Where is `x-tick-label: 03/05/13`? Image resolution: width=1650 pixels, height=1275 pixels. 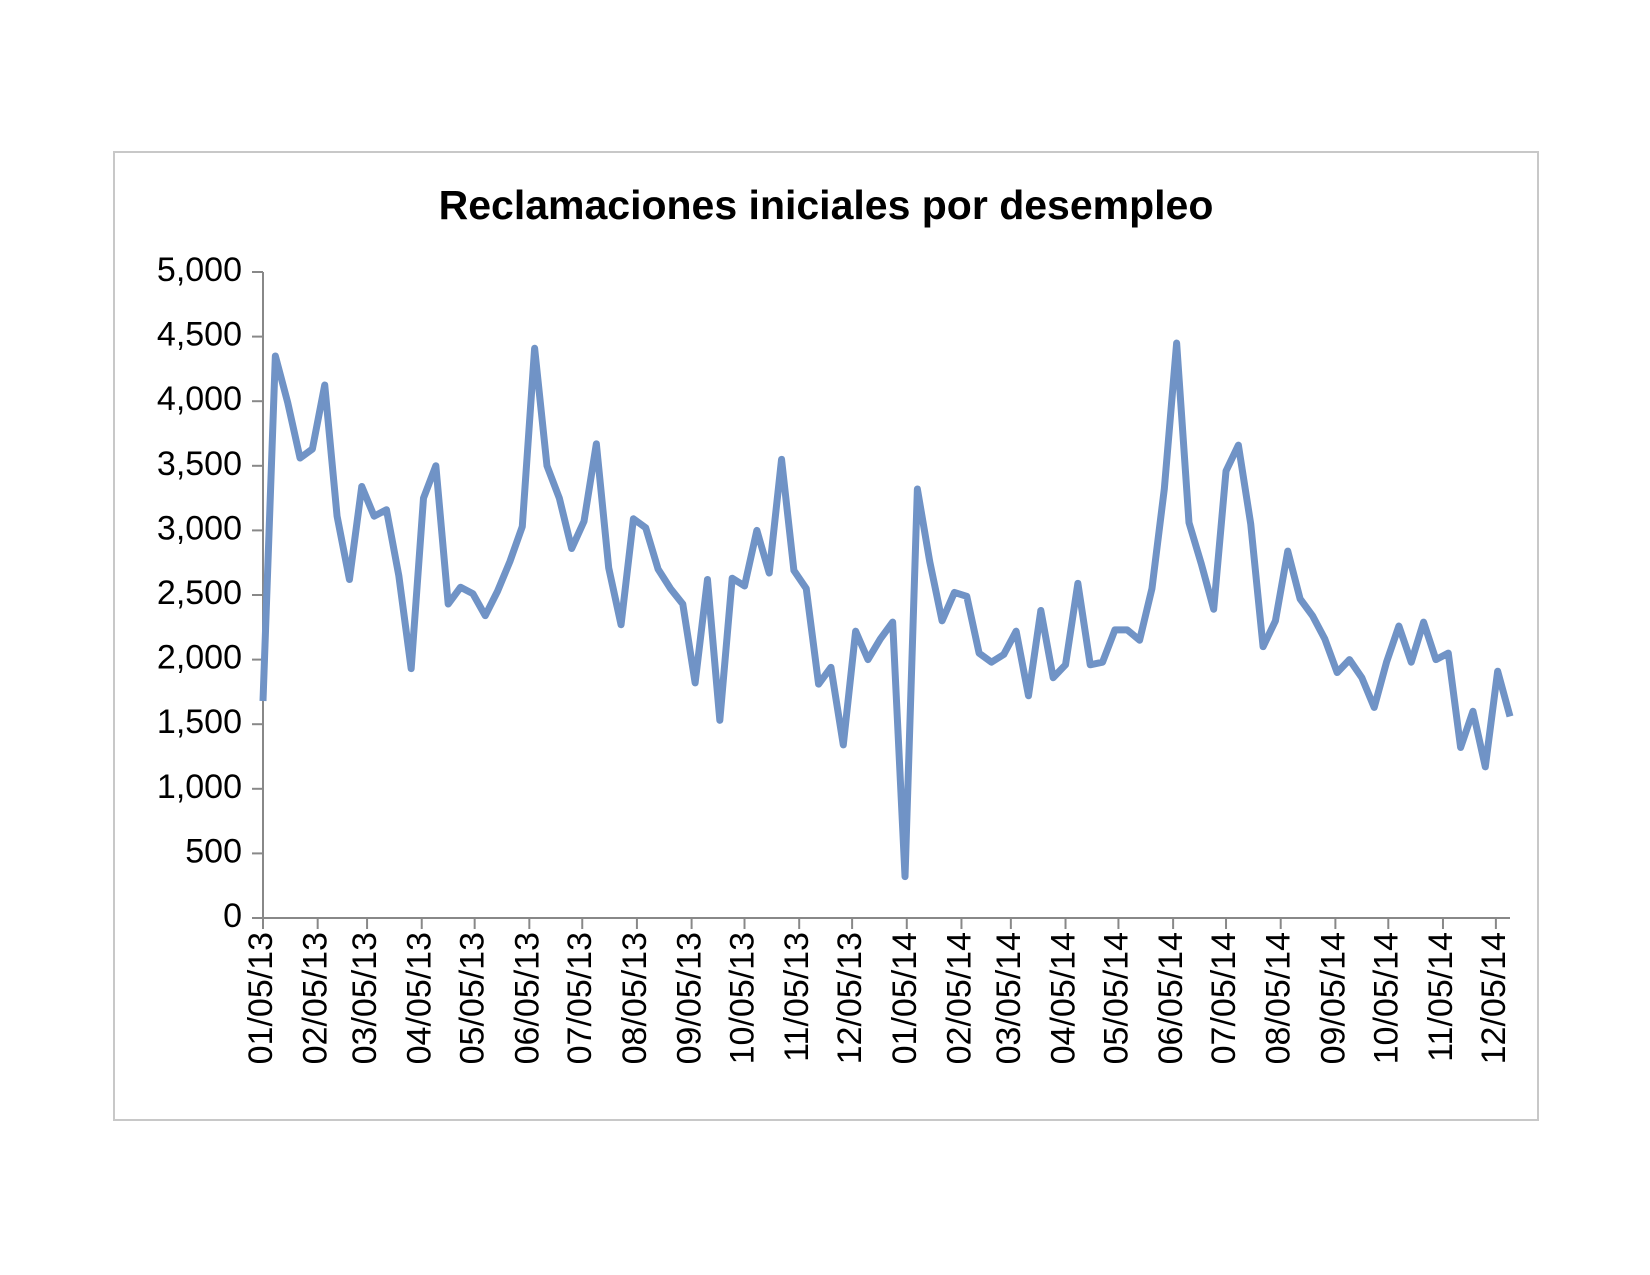
x-tick-label: 03/05/13 is located at coordinates (365, 998).